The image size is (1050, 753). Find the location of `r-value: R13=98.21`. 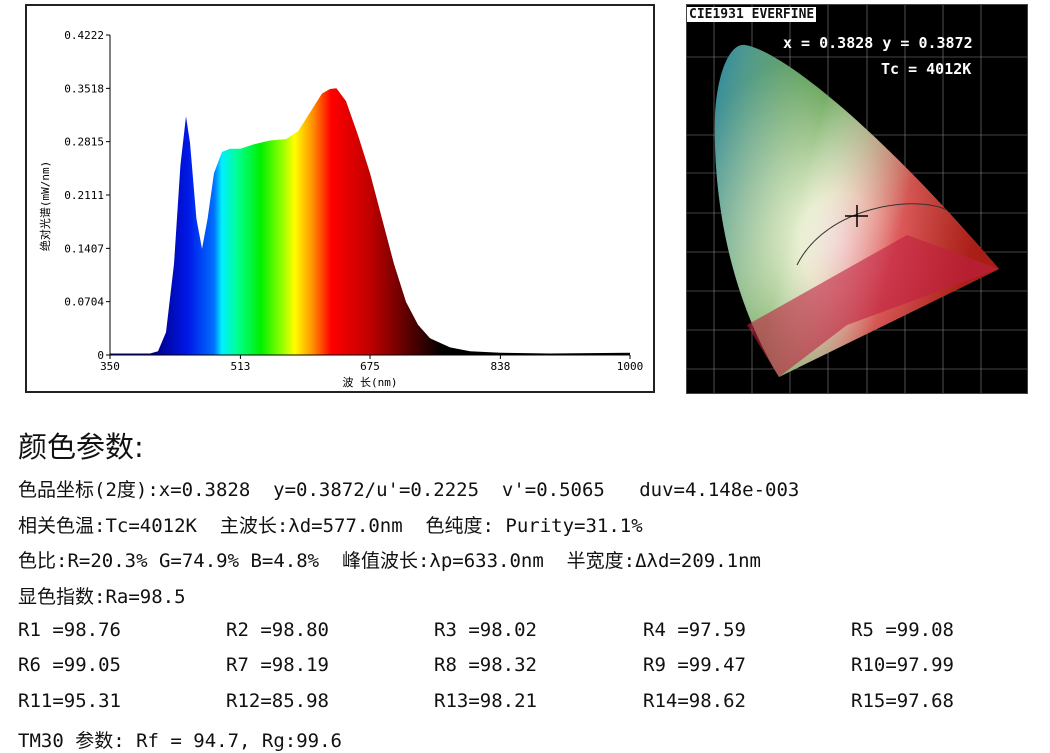

r-value: R13=98.21 is located at coordinates (485, 701).